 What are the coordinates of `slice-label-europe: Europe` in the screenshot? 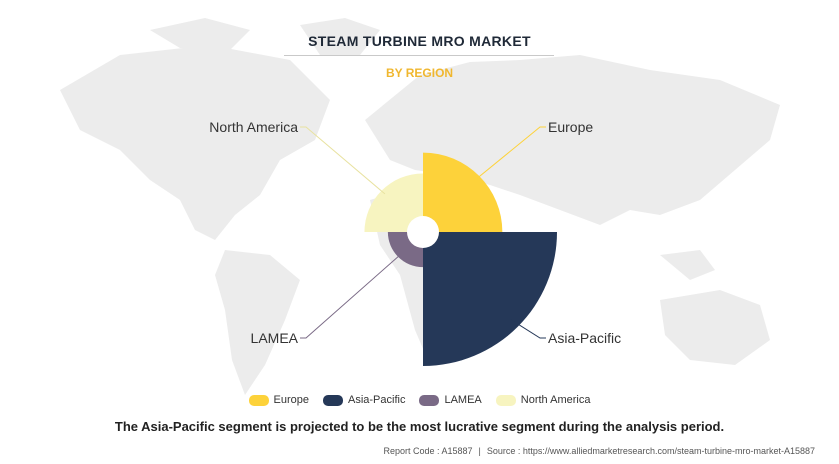 It's located at (570, 127).